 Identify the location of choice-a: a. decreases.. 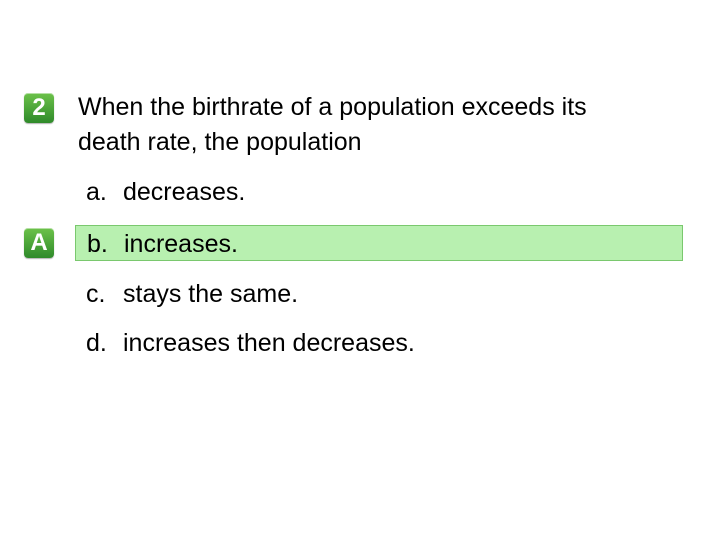
(379, 192).